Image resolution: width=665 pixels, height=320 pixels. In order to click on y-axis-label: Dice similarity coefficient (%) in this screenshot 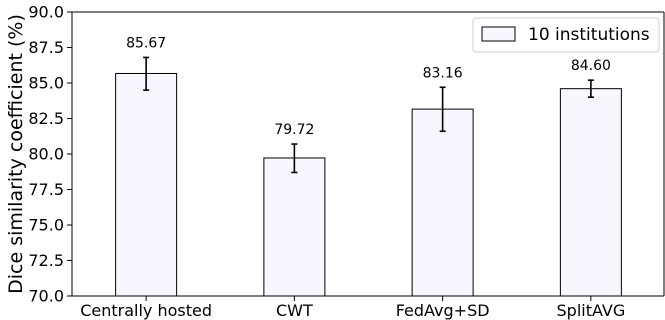, I will do `click(16, 154)`.